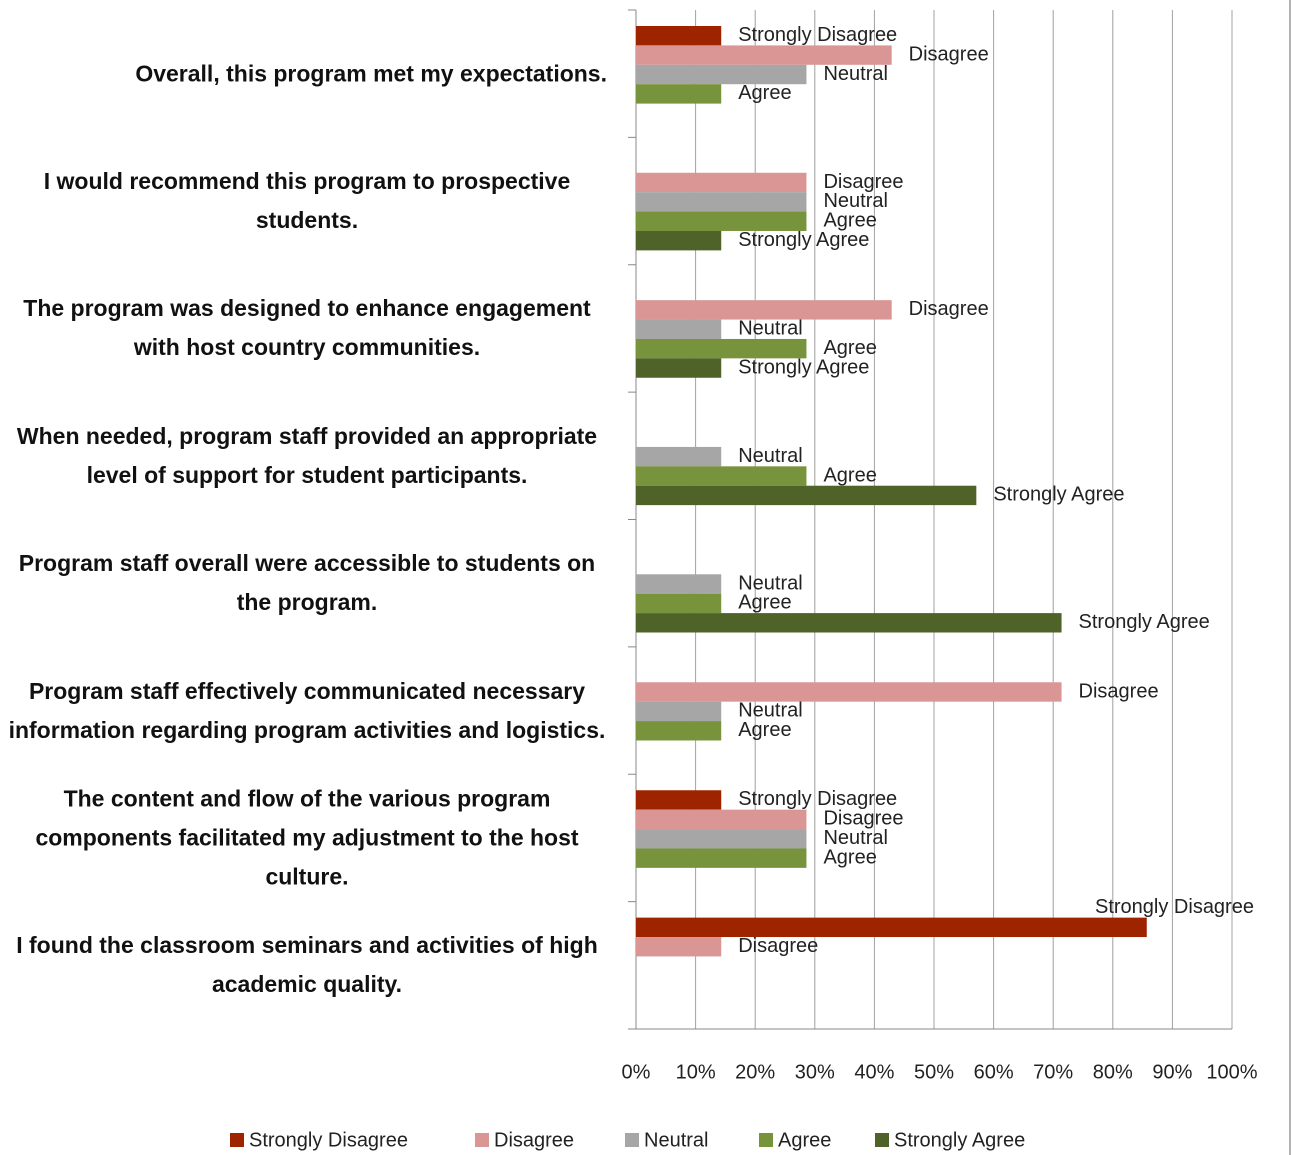 This screenshot has width=1293, height=1155. What do you see at coordinates (1231, 1072) in the screenshot?
I see `x-tick-label: 100%` at bounding box center [1231, 1072].